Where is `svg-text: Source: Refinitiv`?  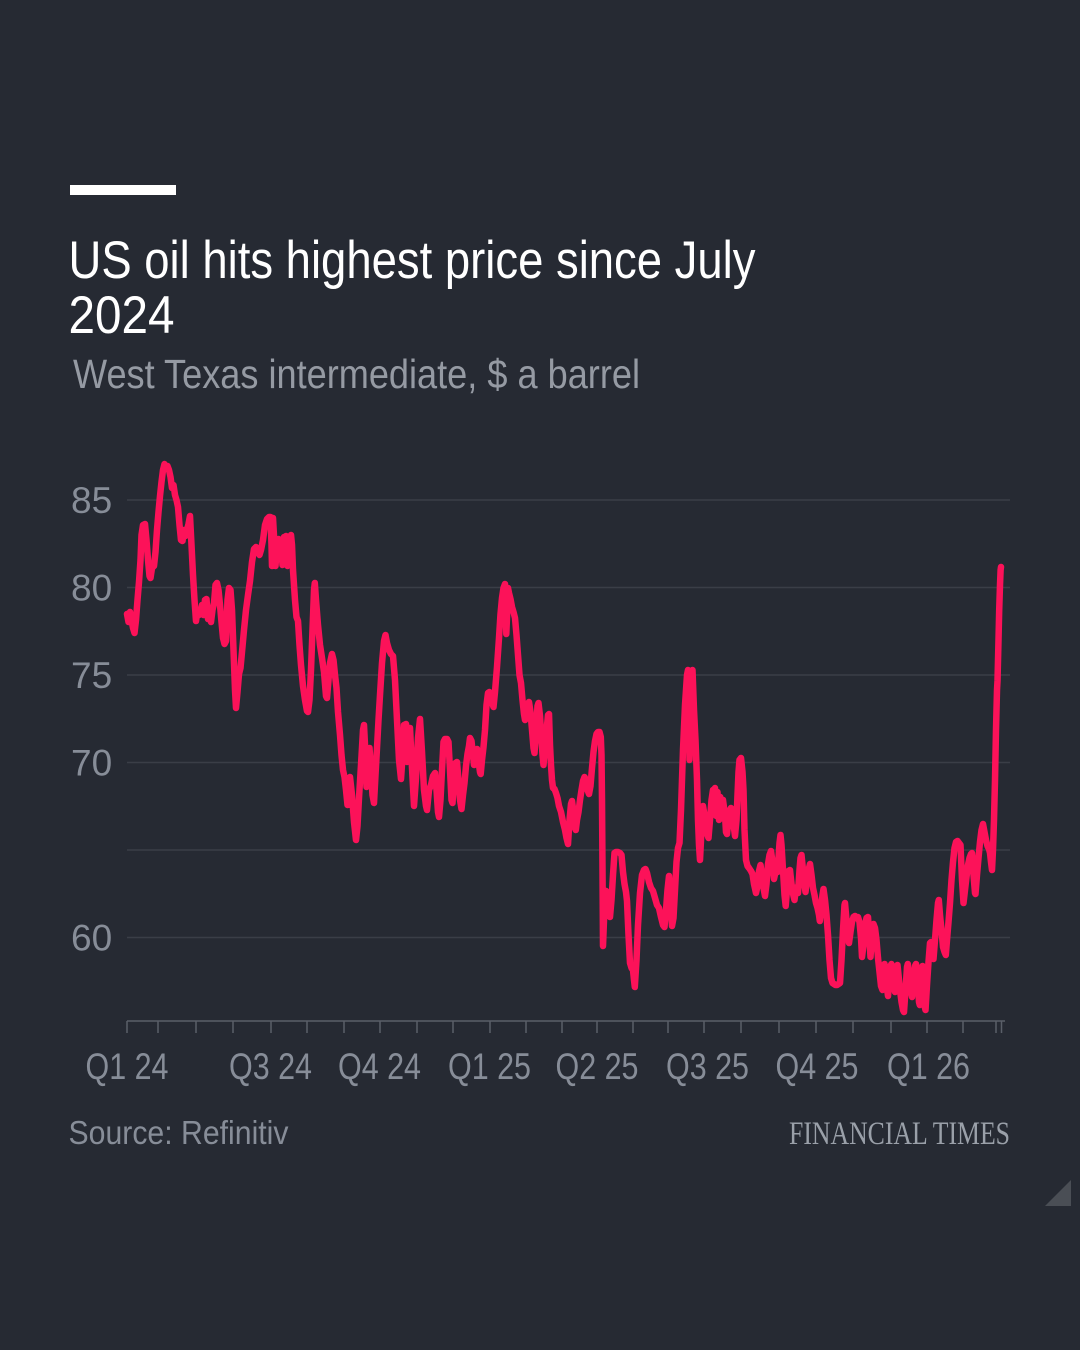 svg-text: Source: Refinitiv is located at coordinates (179, 1133).